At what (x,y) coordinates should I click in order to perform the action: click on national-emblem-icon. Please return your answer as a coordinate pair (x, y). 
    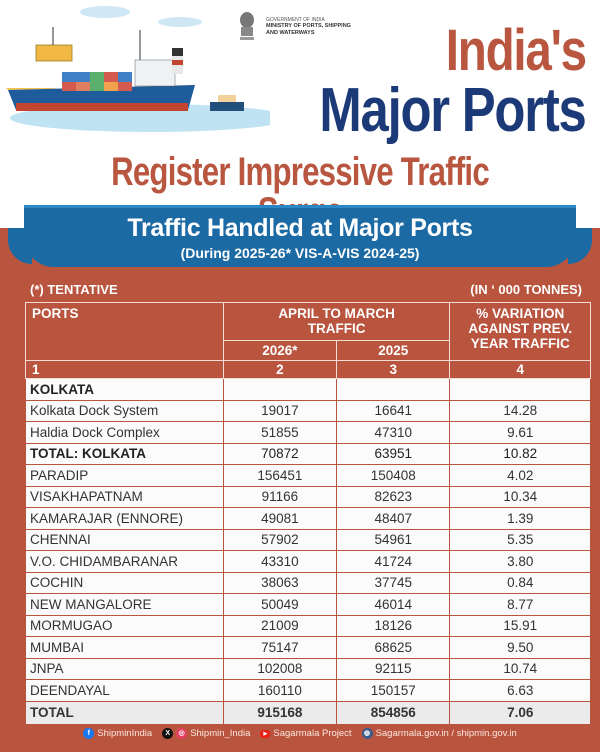
    Looking at the image, I should click on (247, 26).